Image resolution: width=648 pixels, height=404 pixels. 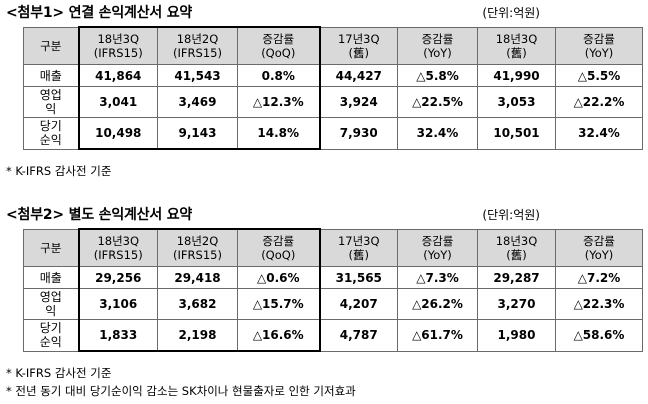 I want to click on table-cell: 3,469, so click(x=197, y=102).